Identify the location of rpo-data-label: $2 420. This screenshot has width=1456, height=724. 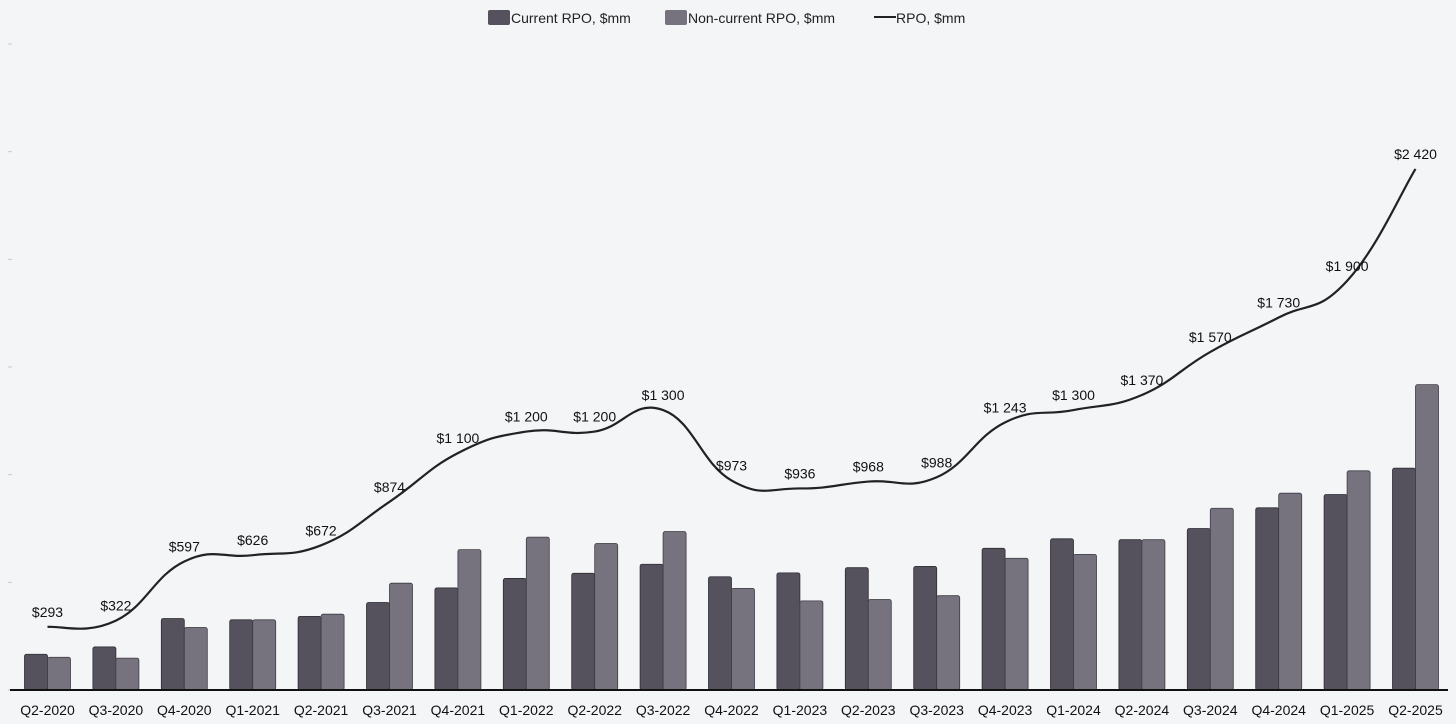
(1415, 154).